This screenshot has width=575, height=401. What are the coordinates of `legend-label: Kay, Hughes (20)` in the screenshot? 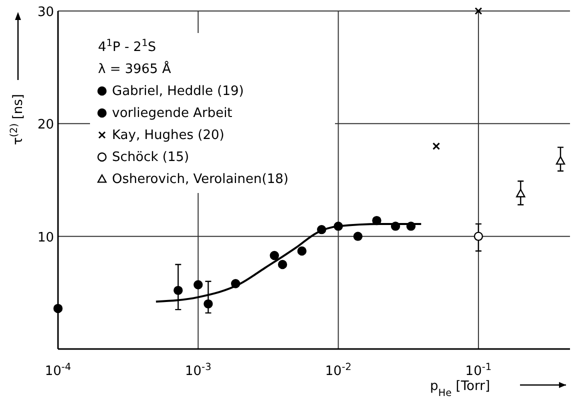 It's located at (168, 135).